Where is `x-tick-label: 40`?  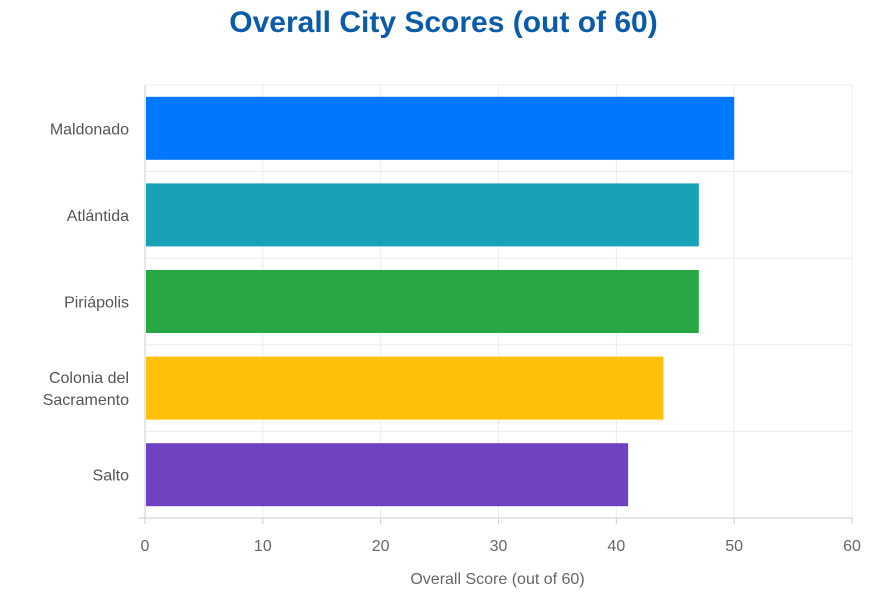
x-tick-label: 40 is located at coordinates (616, 546).